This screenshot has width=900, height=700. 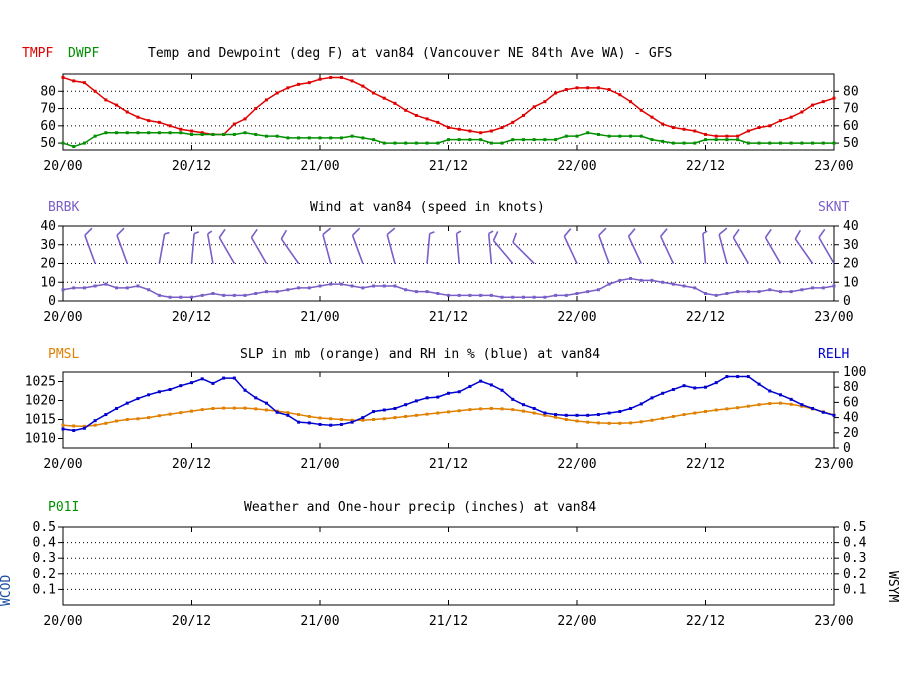 What do you see at coordinates (48, 143) in the screenshot?
I see `y-tick-label: 50` at bounding box center [48, 143].